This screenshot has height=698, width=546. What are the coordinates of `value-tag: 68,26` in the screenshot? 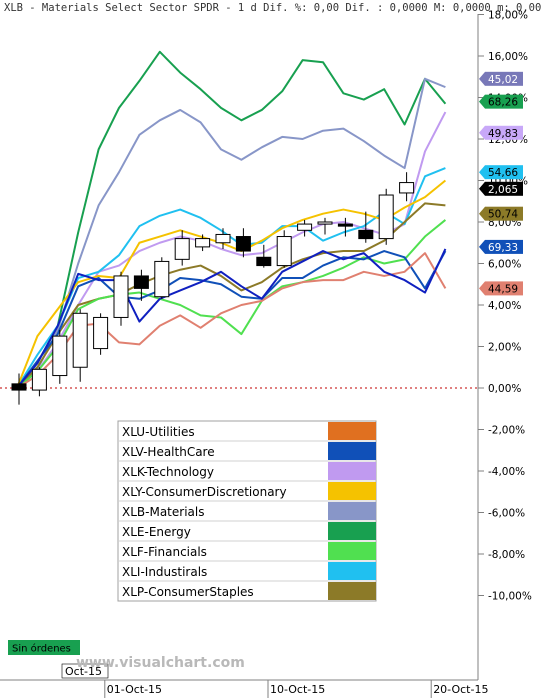 It's located at (503, 103).